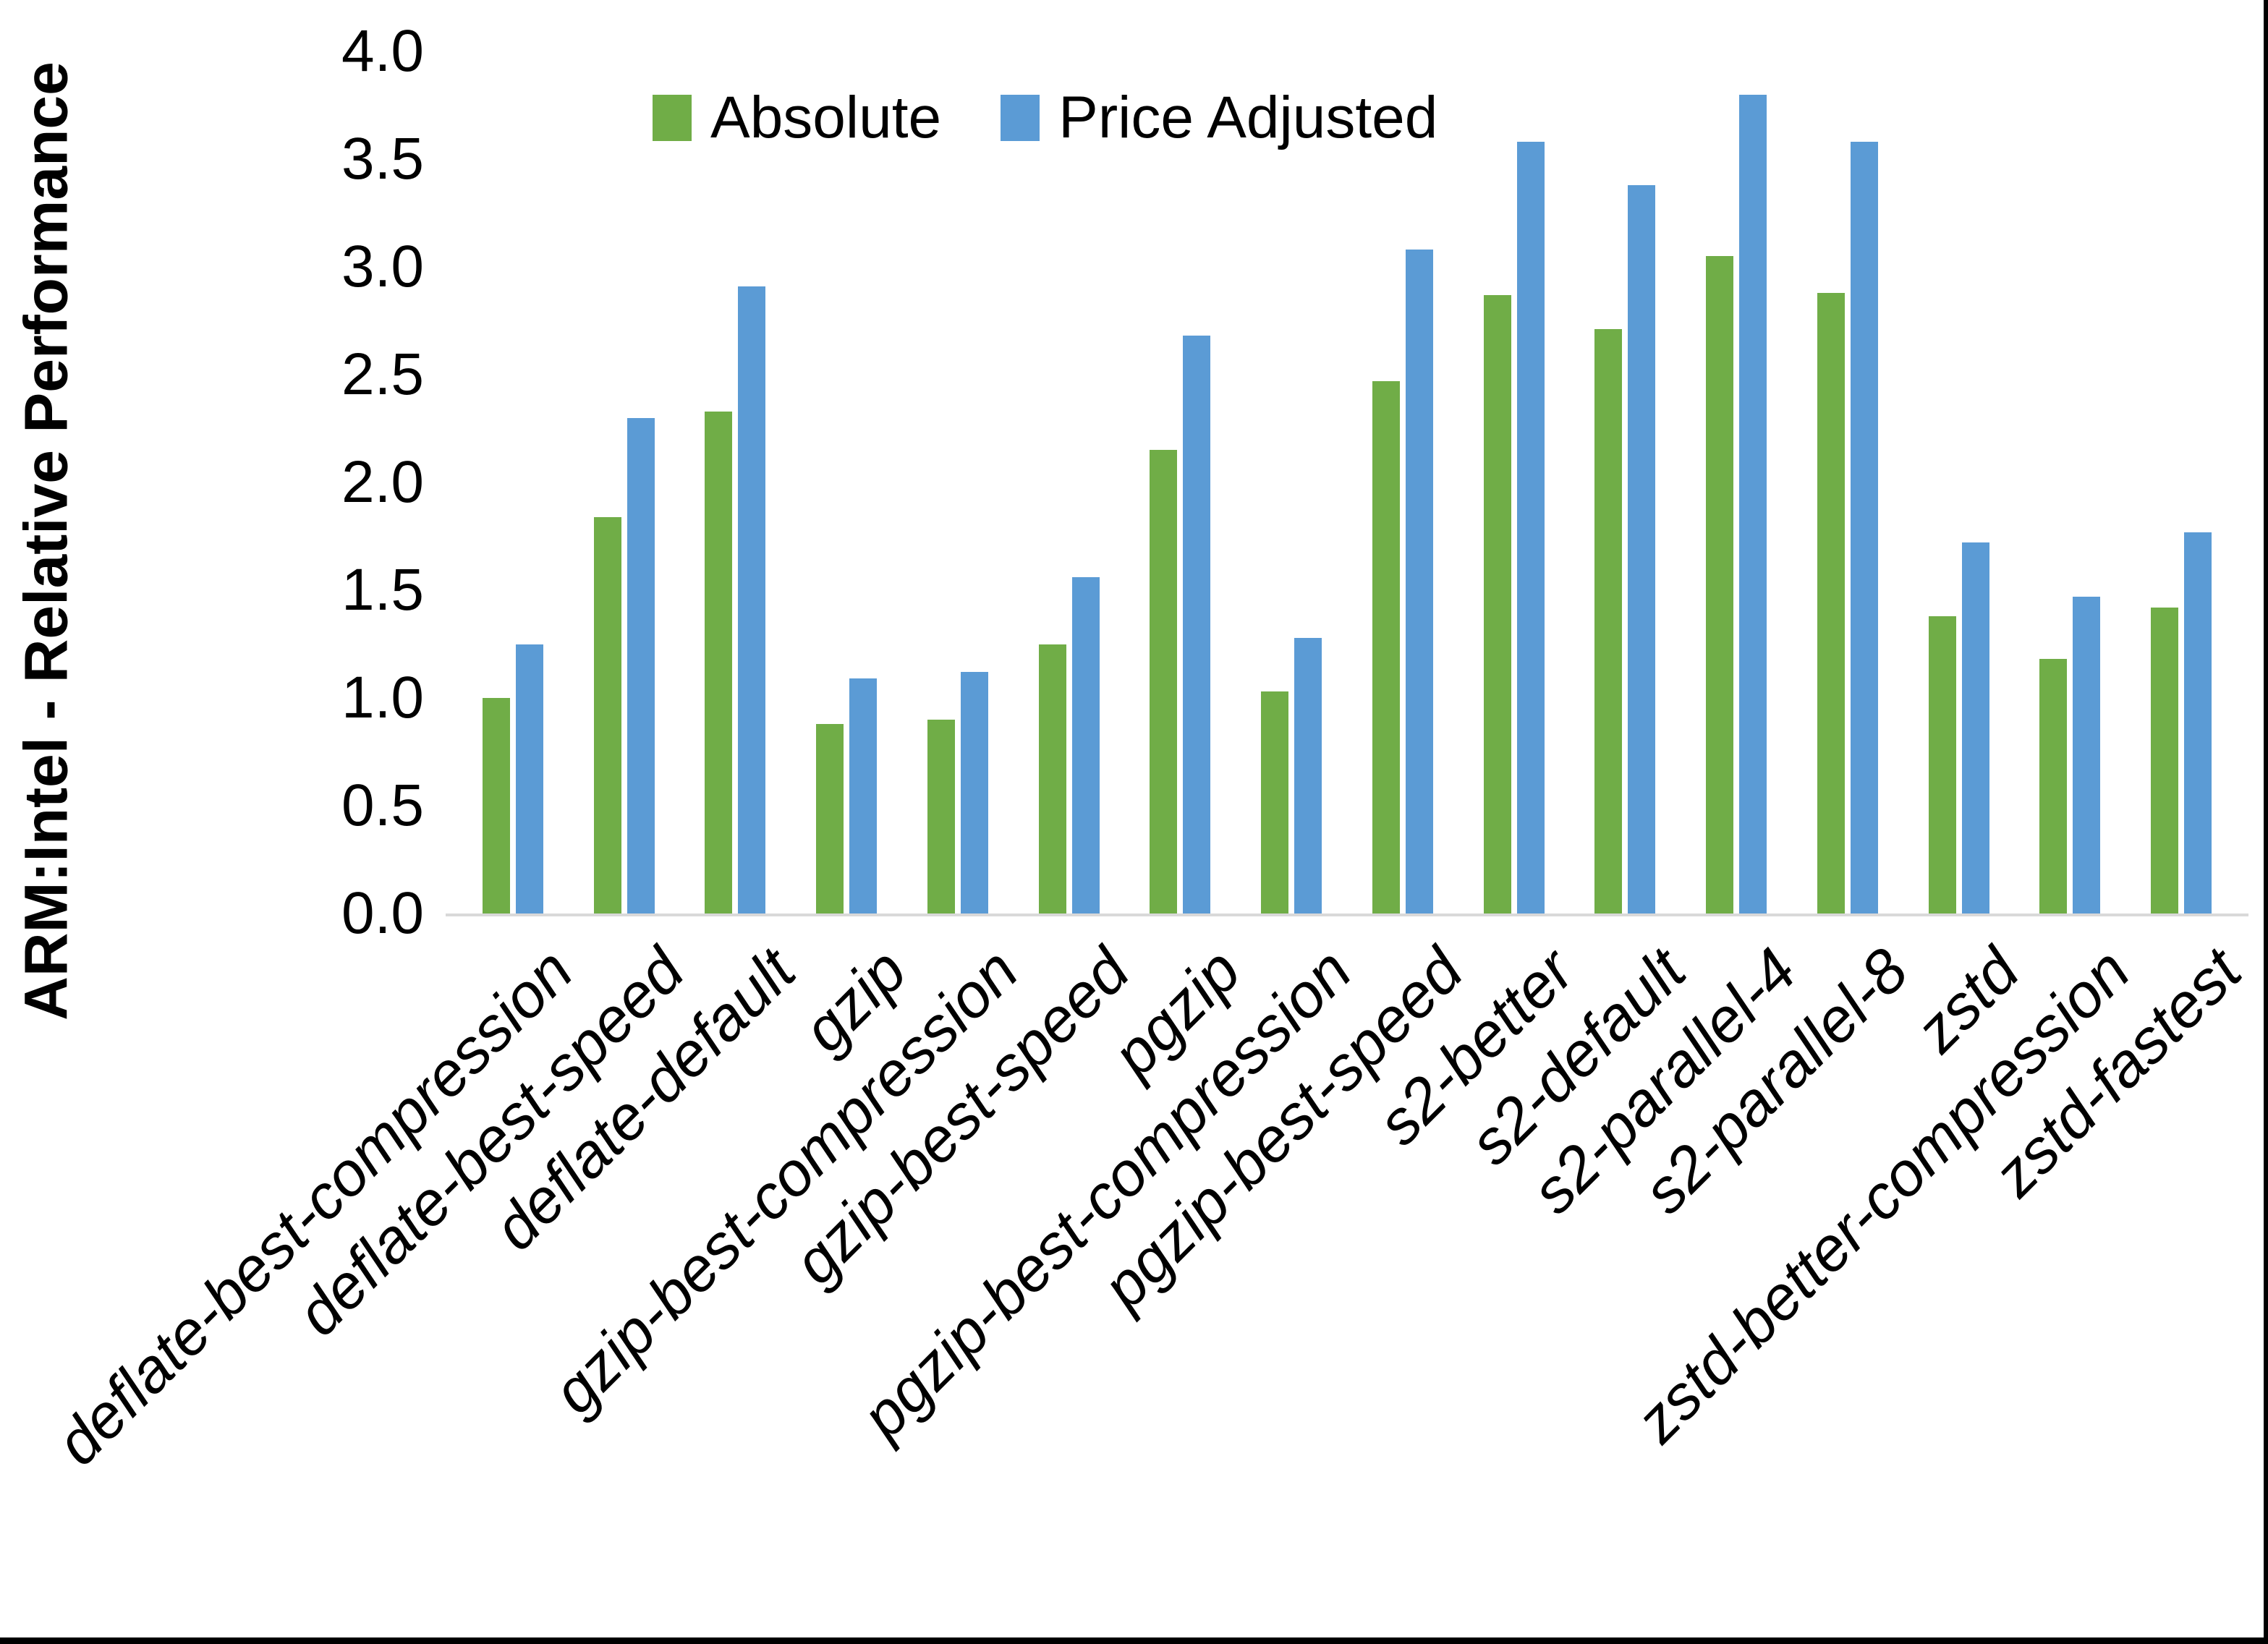 The image size is (2268, 1644). I want to click on bar-absolute-s2-default, so click(1609, 621).